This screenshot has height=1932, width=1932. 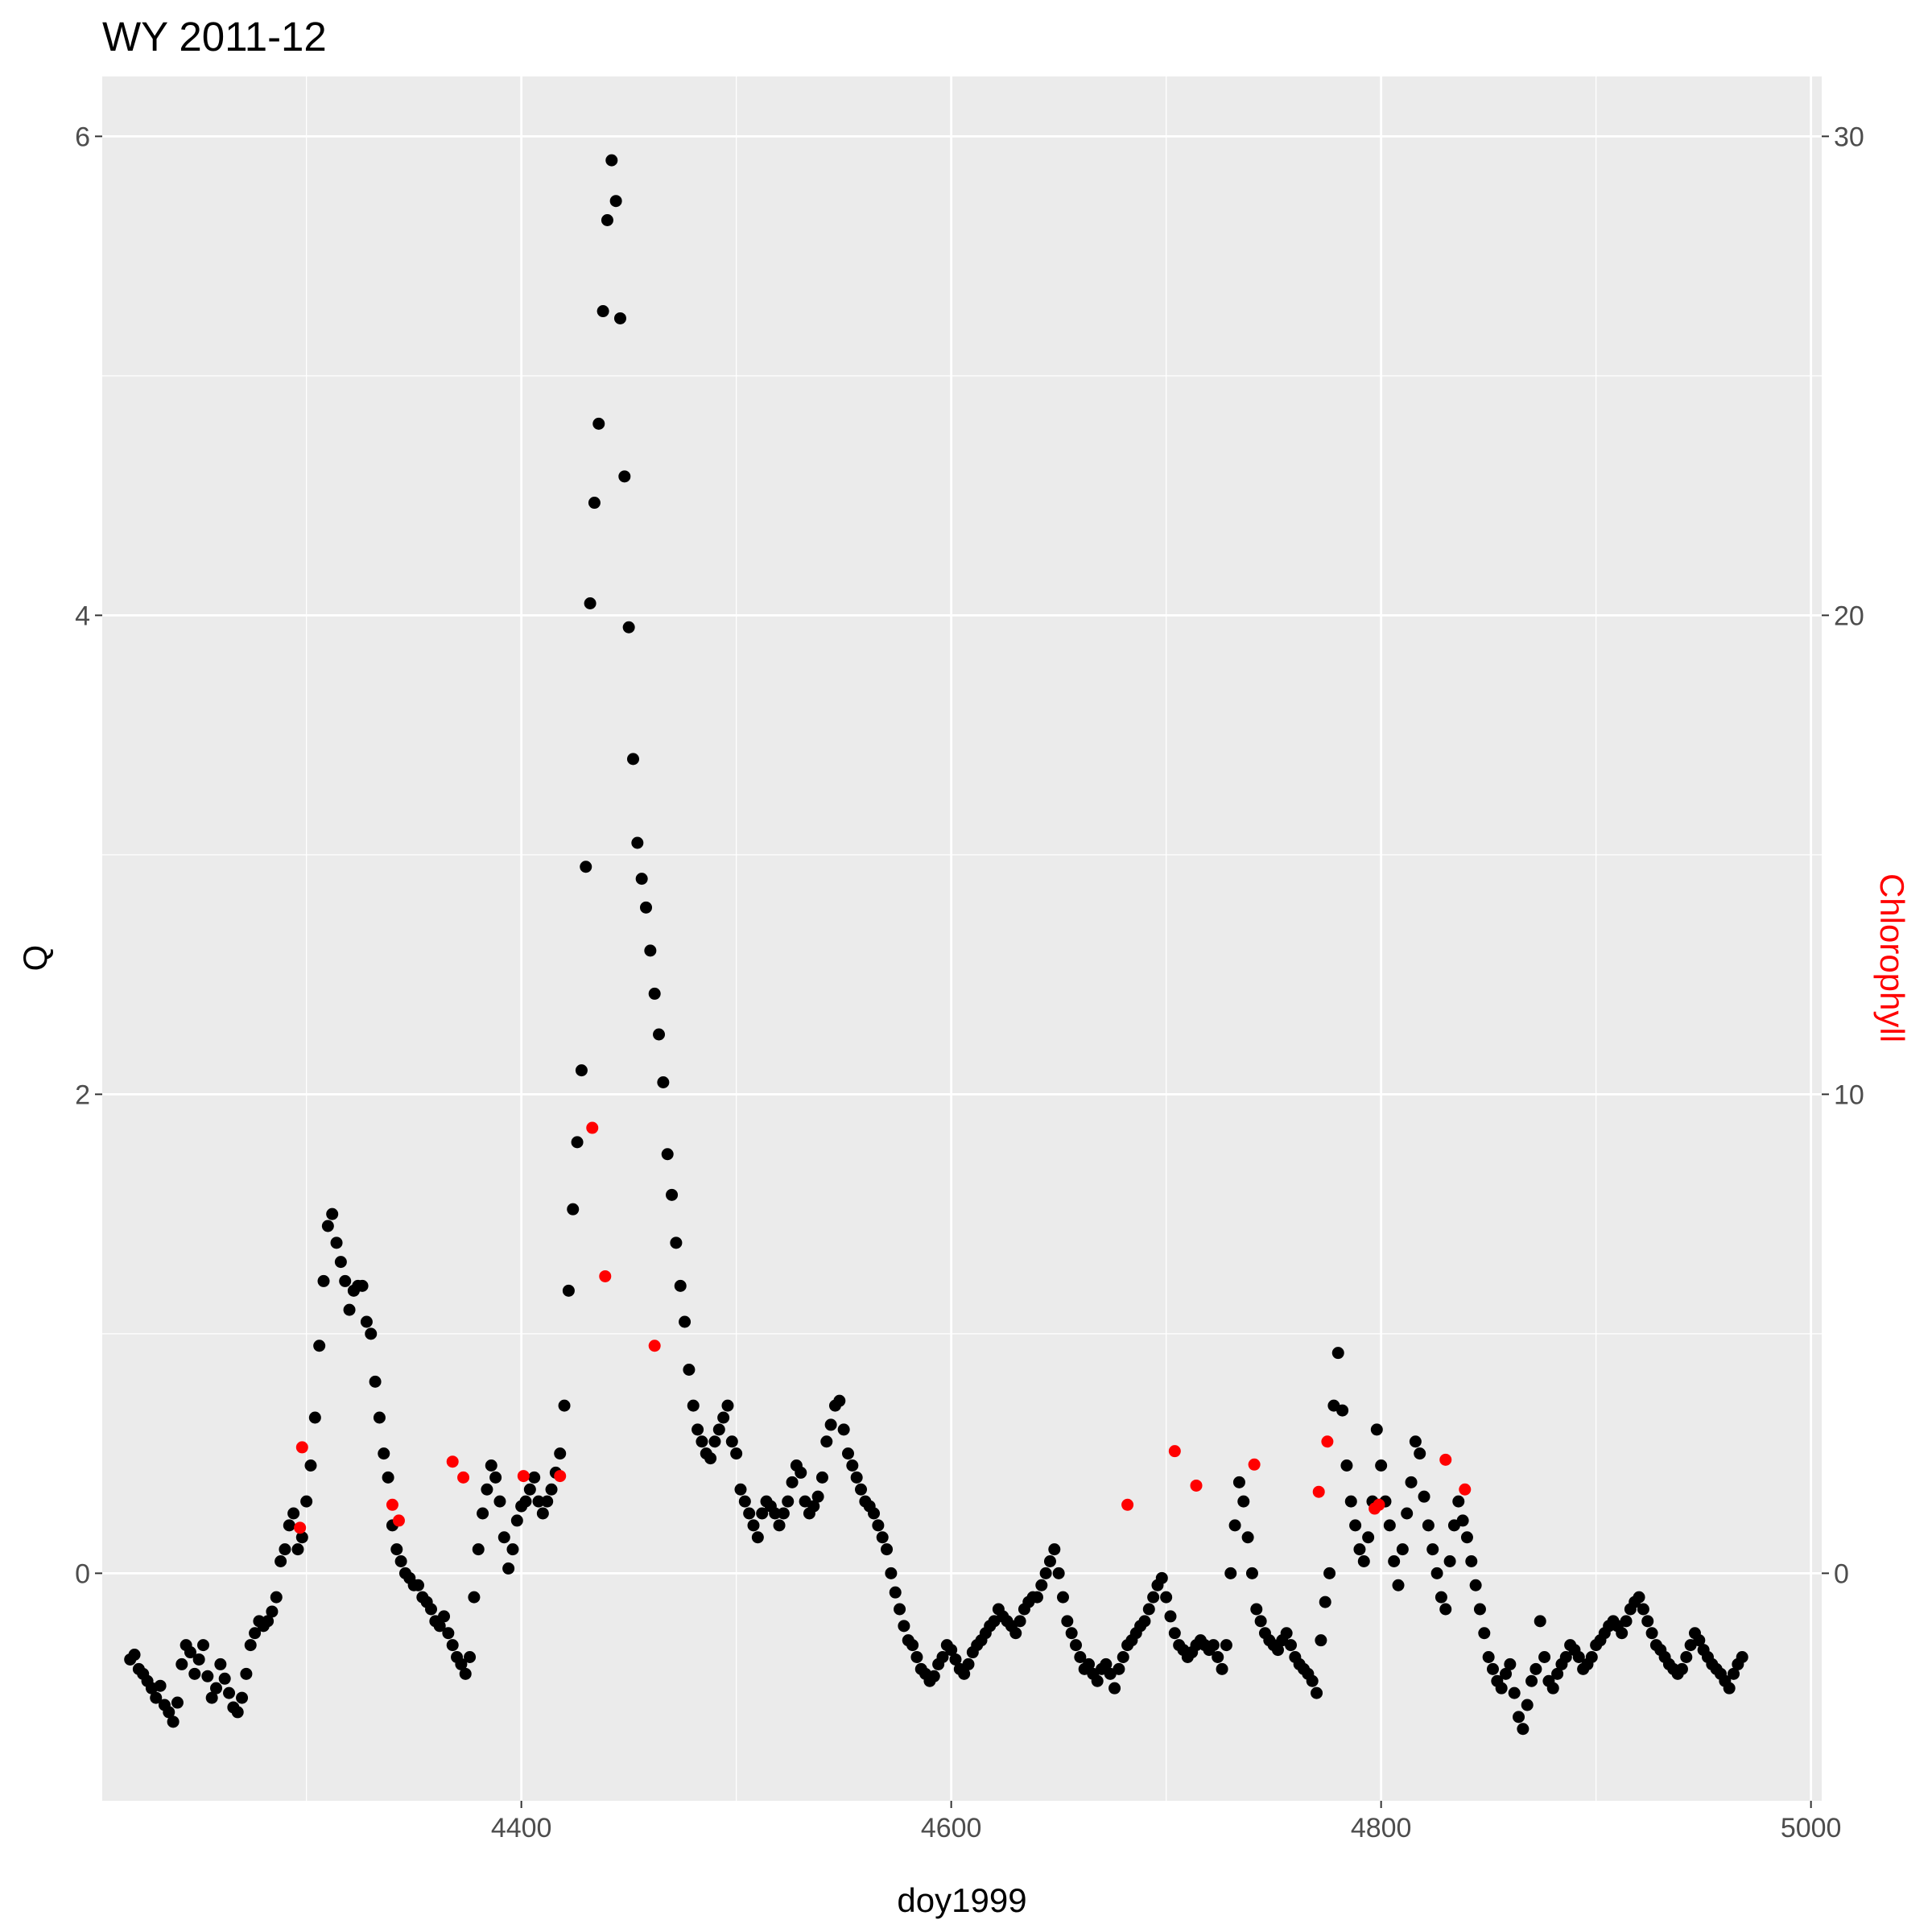 What do you see at coordinates (1849, 1095) in the screenshot?
I see `y2-tick-label: 10` at bounding box center [1849, 1095].